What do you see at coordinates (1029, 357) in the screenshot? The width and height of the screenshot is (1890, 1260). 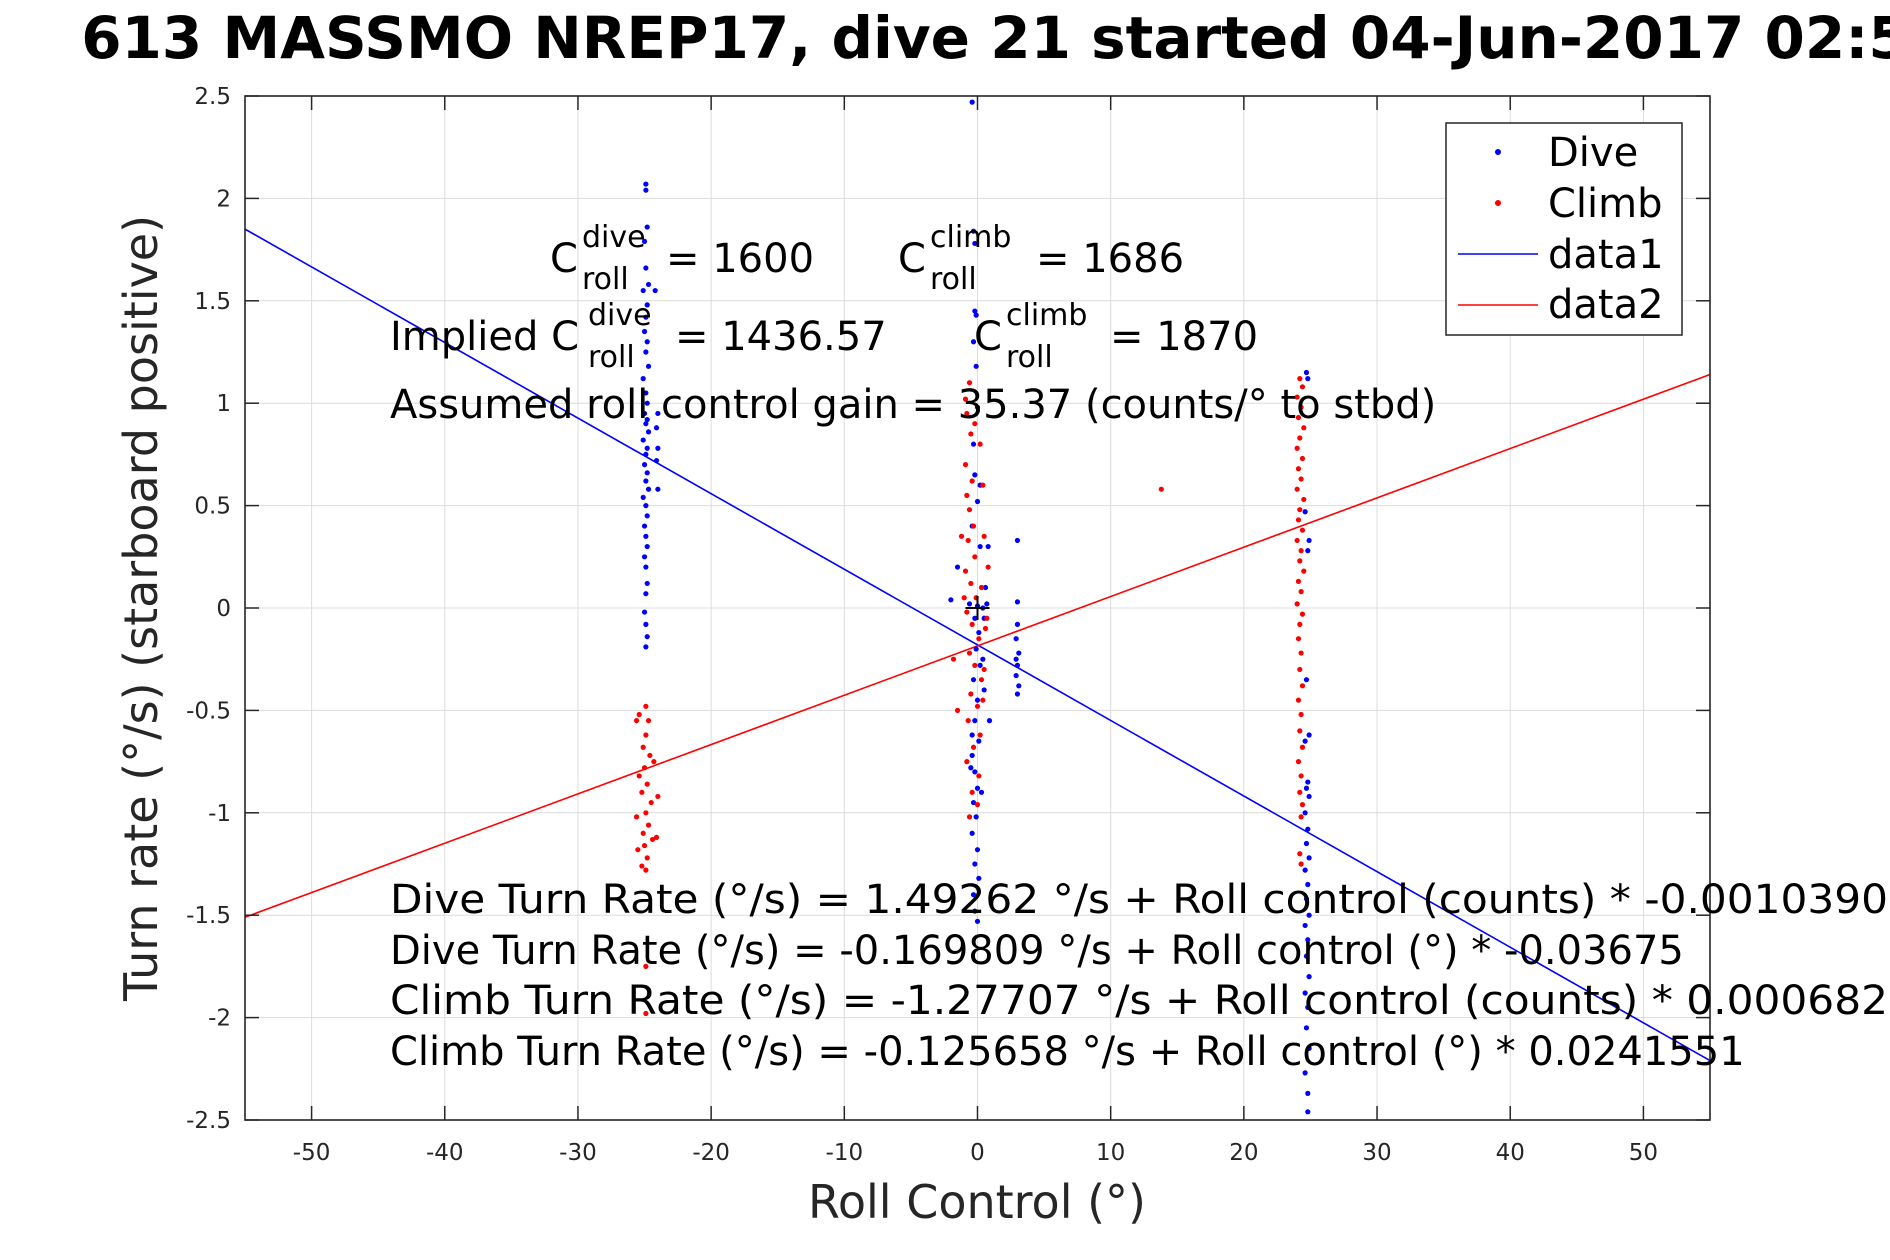 I see `implied-climb-sub: roll` at bounding box center [1029, 357].